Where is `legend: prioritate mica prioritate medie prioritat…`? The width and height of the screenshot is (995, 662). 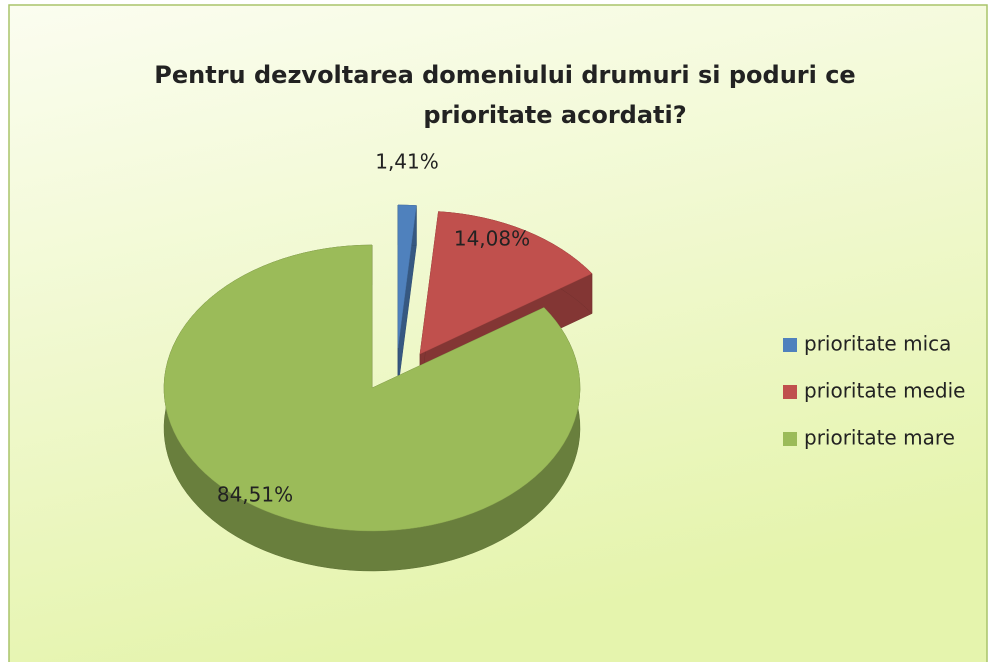 legend: prioritate mica prioritate medie prioritat… is located at coordinates (874, 391).